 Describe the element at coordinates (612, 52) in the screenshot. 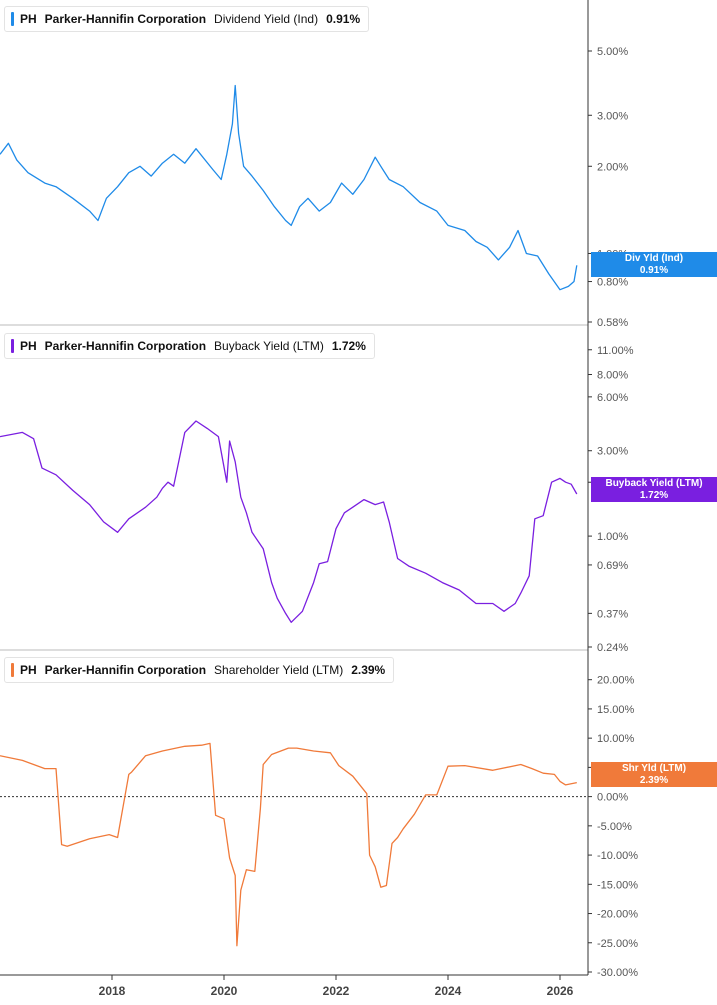

I see `y-tick-label: 5.00%` at that location.